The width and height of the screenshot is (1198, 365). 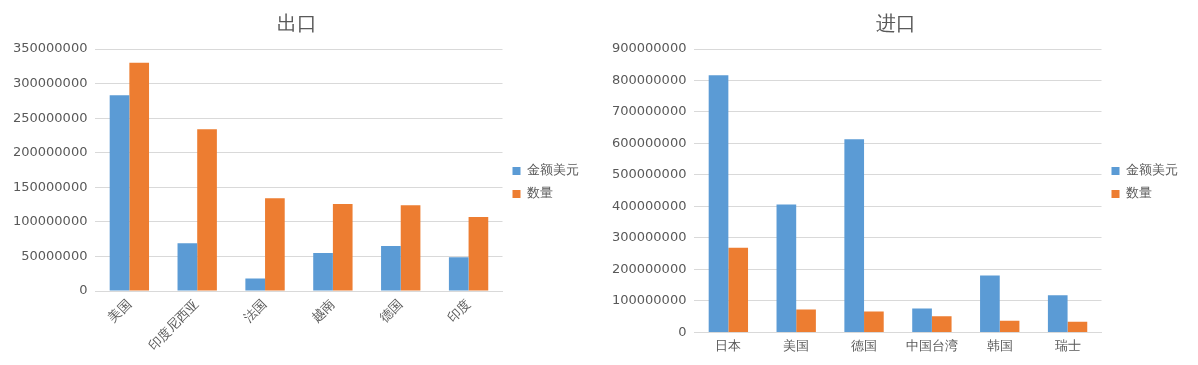 What do you see at coordinates (50, 186) in the screenshot?
I see `y-tick-label: 150000000` at bounding box center [50, 186].